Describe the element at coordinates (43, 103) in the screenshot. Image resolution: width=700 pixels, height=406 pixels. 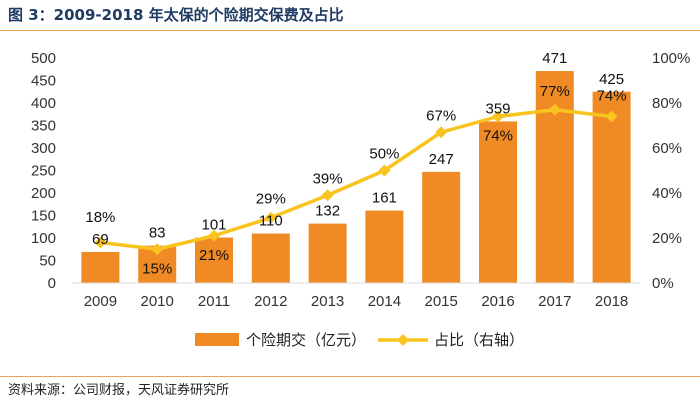
I see `y-left-tick-label: 400` at that location.